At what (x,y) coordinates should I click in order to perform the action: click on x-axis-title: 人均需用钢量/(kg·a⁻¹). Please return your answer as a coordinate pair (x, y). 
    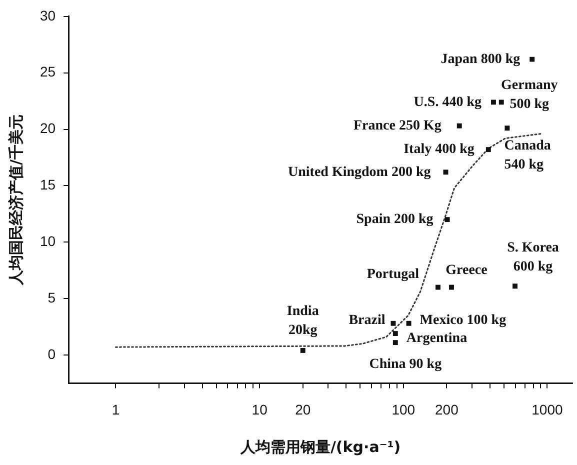
    Looking at the image, I should click on (320, 447).